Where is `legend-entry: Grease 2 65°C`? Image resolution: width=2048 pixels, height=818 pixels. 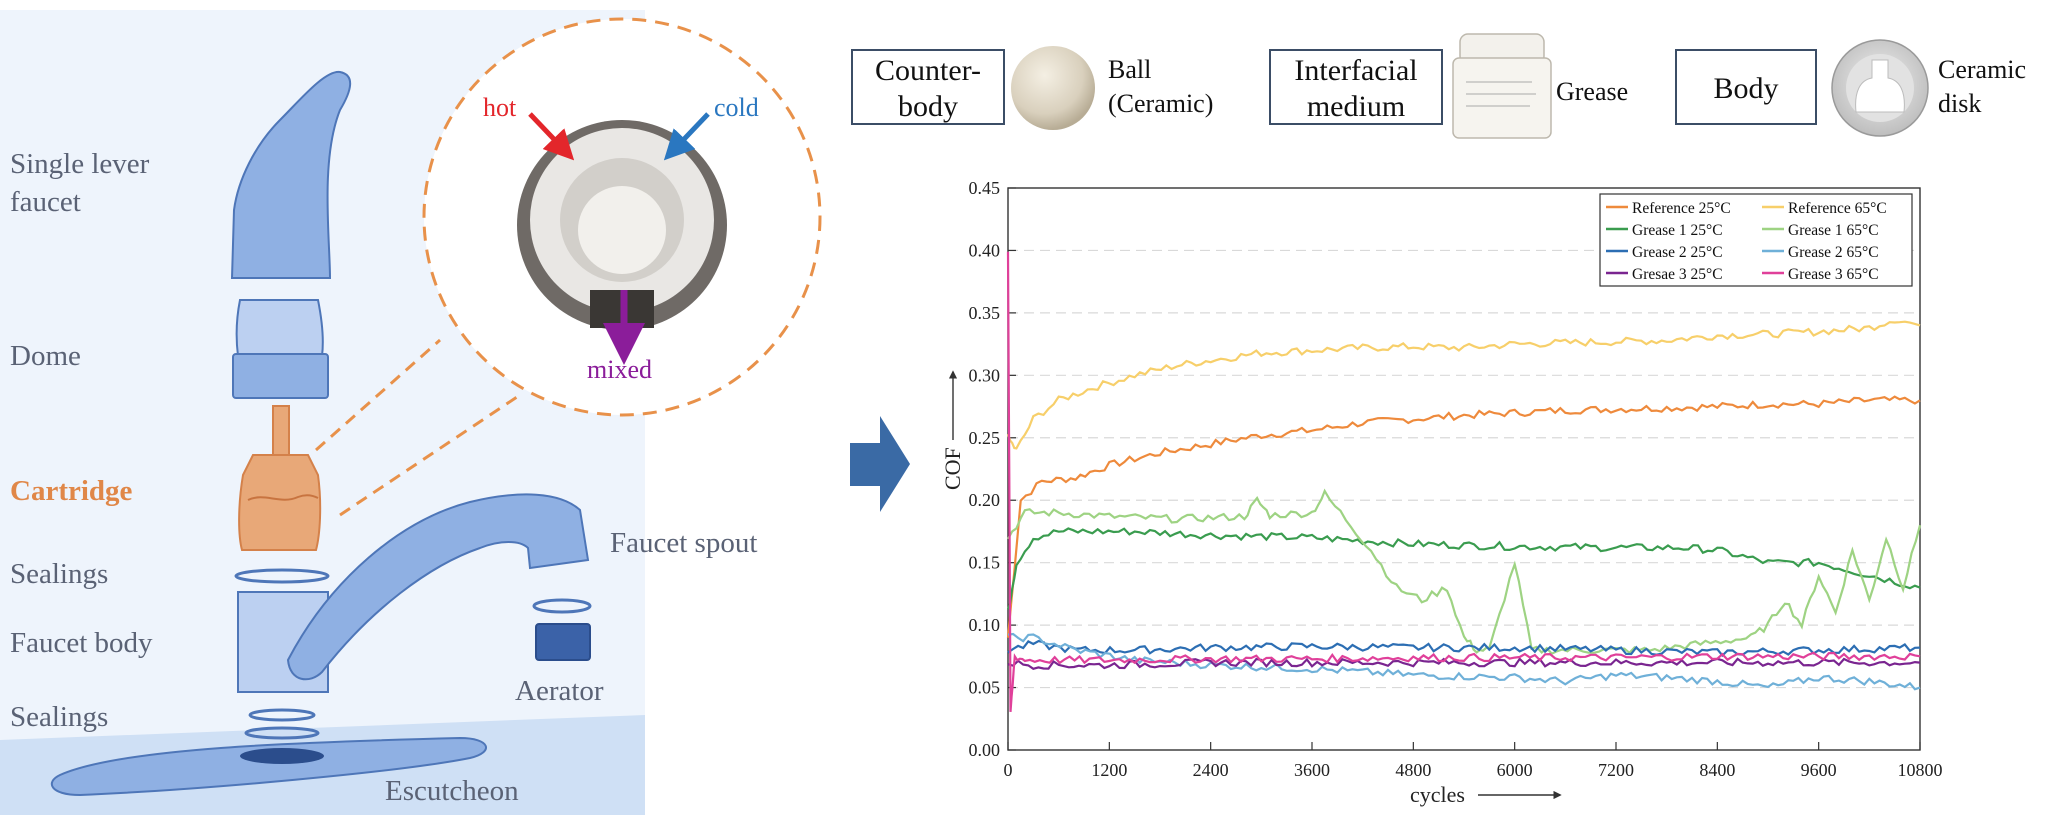 legend-entry: Grease 2 65°C is located at coordinates (1833, 252).